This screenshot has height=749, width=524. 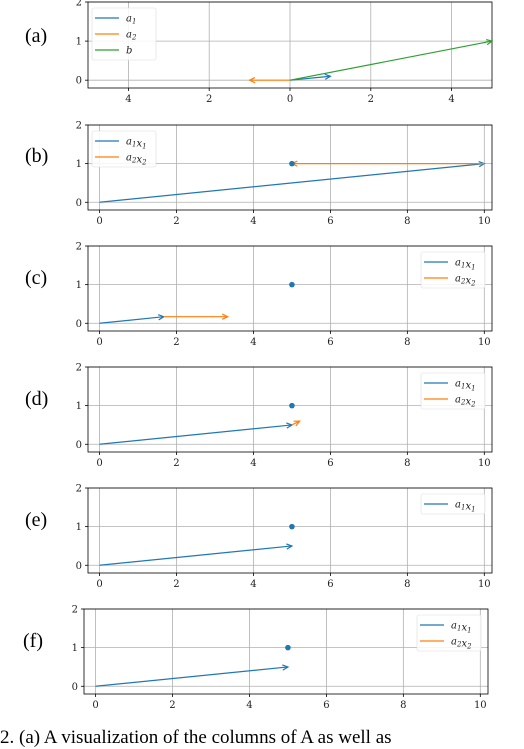 What do you see at coordinates (33, 641) in the screenshot?
I see `panel-label: (f)` at bounding box center [33, 641].